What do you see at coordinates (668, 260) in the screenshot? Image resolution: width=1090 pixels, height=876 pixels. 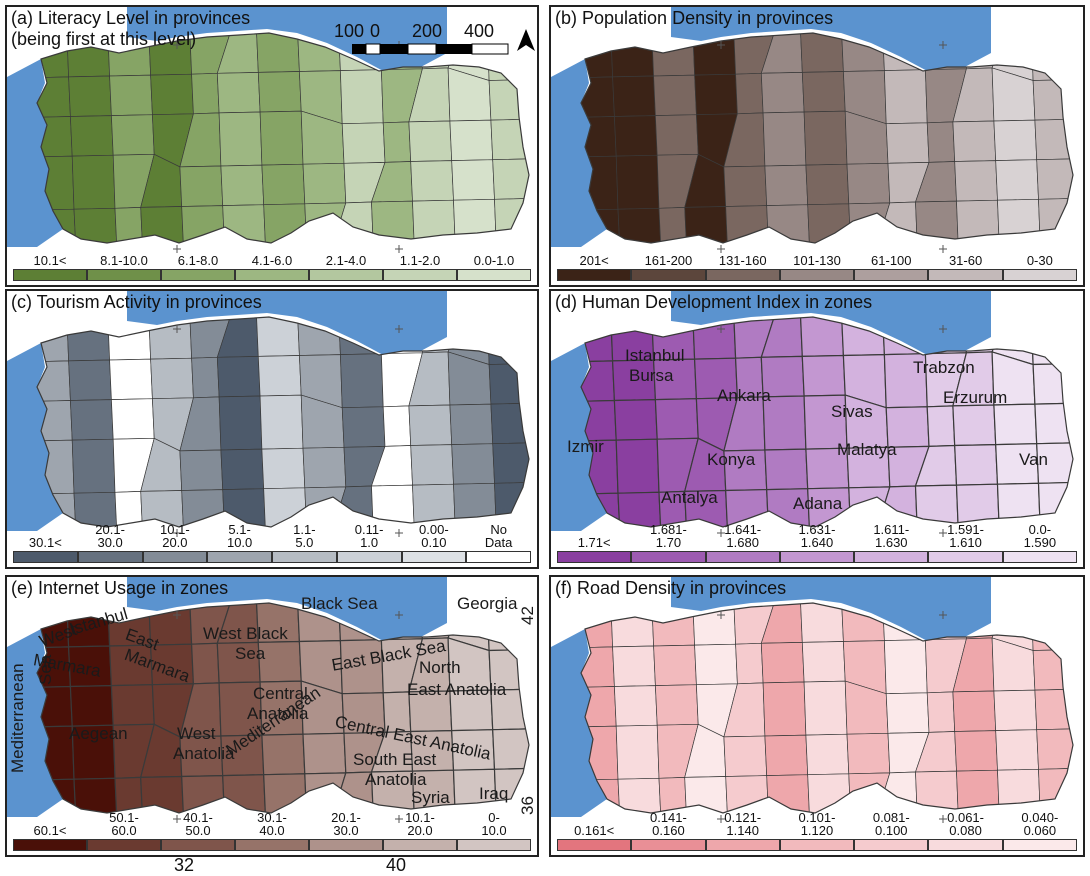 I see `legend-label: 161-200` at bounding box center [668, 260].